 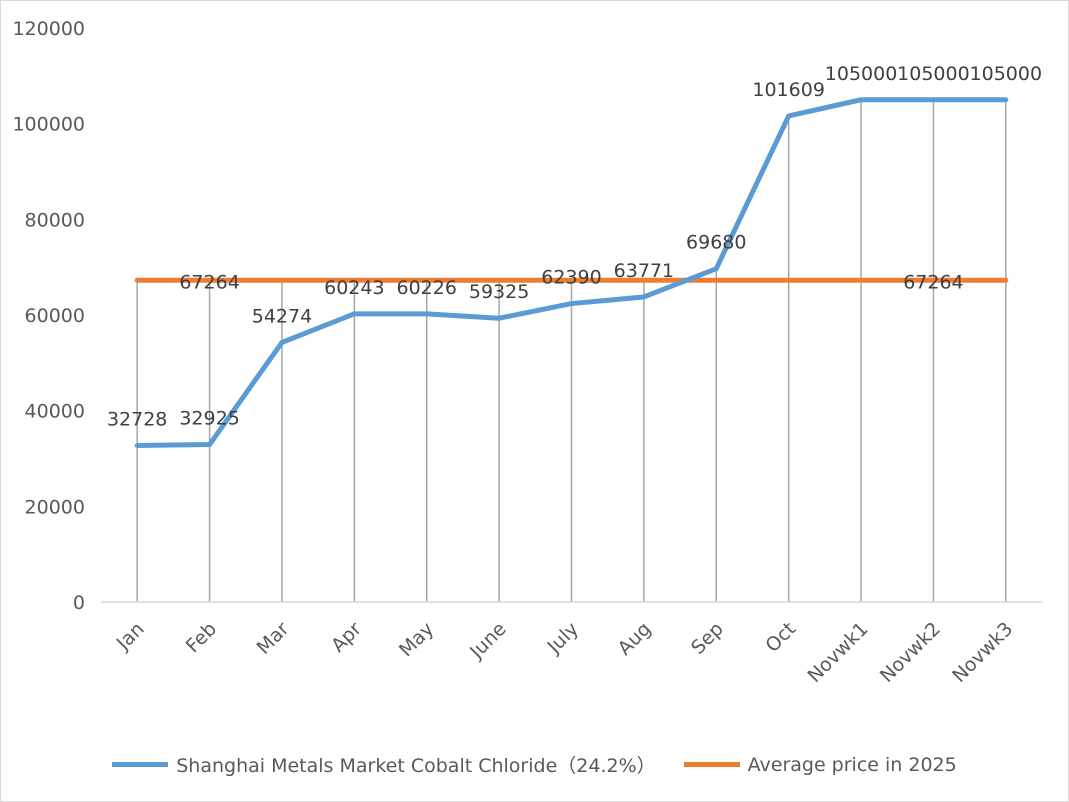 What do you see at coordinates (837, 652) in the screenshot?
I see `x-tick-label: Novwk1` at bounding box center [837, 652].